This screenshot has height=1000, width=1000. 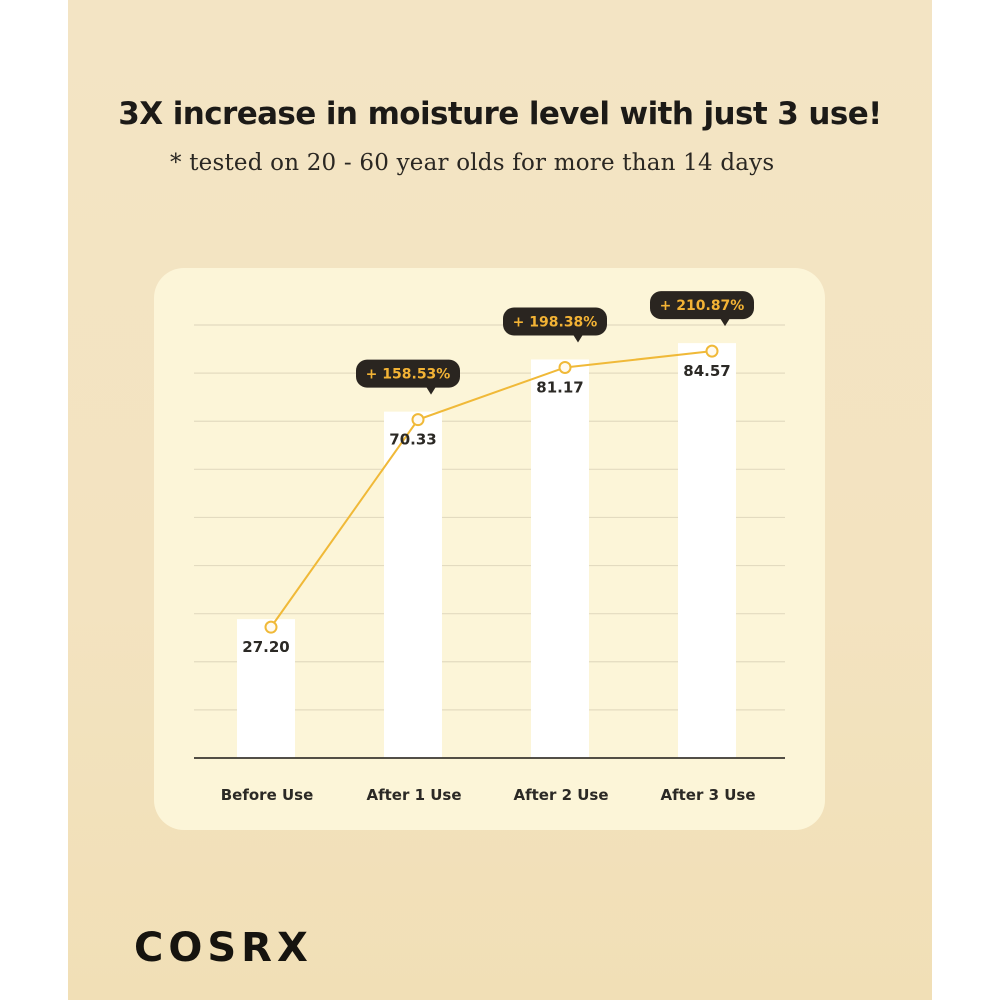 I want to click on increase-badge: + 210.87%, so click(x=702, y=309).